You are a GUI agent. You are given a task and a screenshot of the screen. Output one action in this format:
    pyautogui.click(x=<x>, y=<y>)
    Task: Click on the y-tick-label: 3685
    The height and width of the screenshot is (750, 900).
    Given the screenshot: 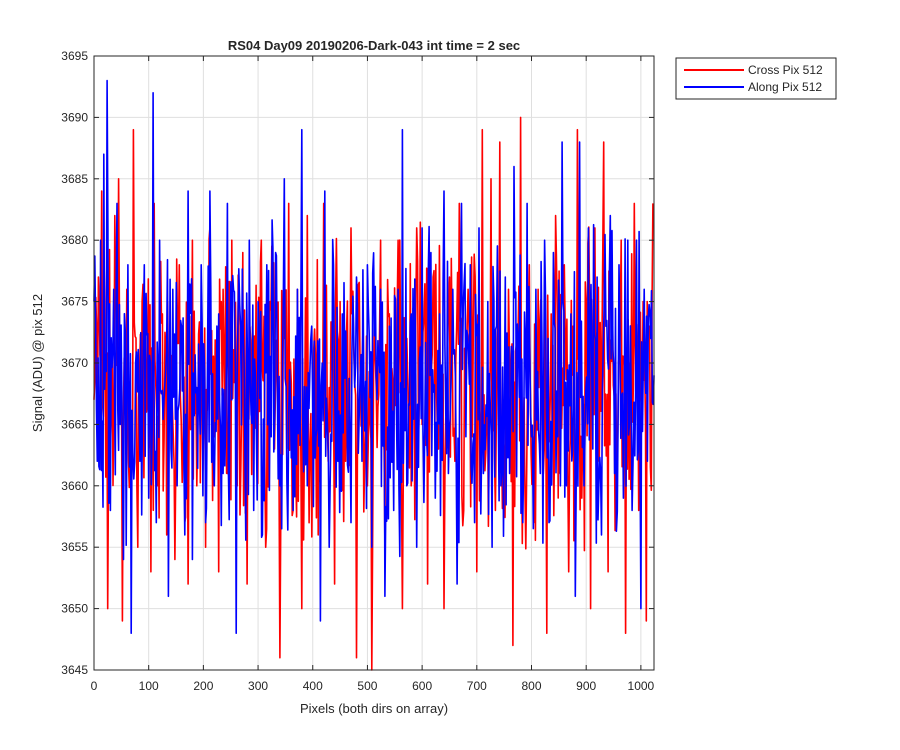 What is the action you would take?
    pyautogui.click(x=74, y=179)
    